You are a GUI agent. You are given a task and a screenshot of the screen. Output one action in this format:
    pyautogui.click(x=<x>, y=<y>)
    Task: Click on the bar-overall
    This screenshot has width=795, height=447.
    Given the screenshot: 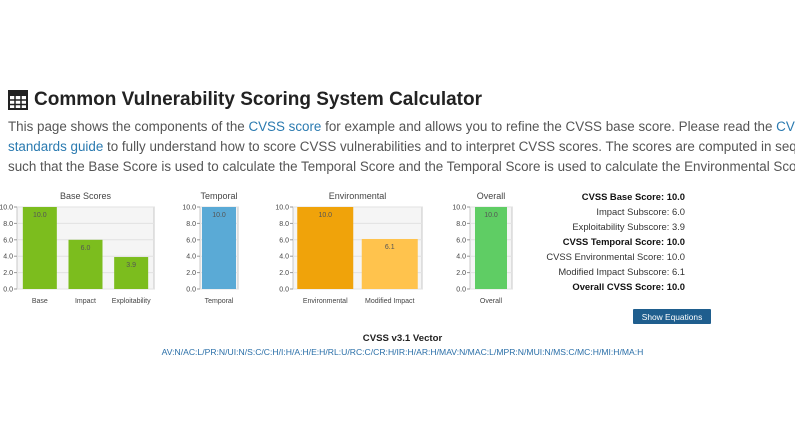 What is the action you would take?
    pyautogui.click(x=491, y=248)
    